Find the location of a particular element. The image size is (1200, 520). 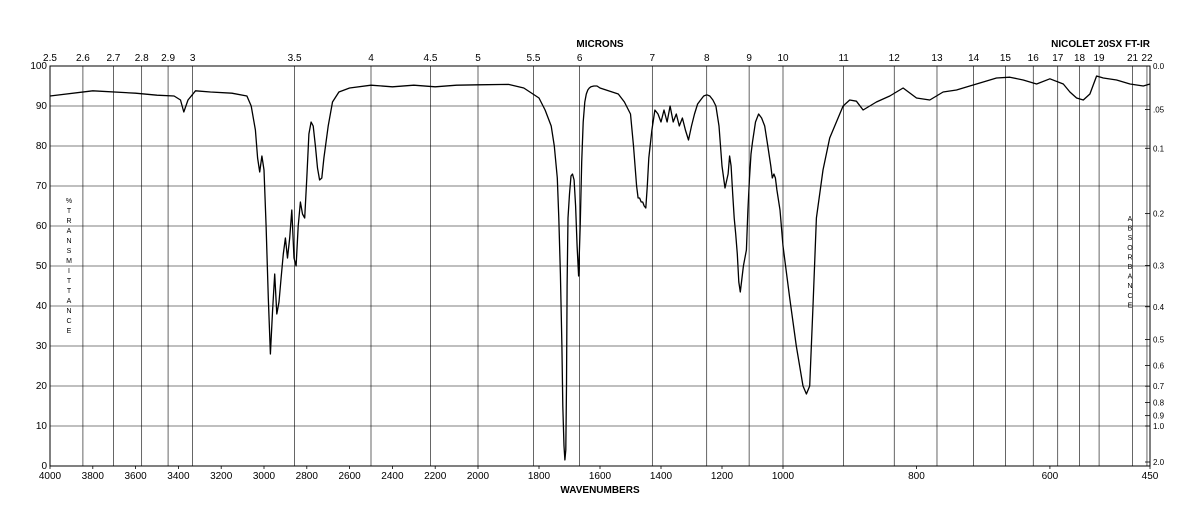

micron-tick-label: 11 is located at coordinates (843, 58).